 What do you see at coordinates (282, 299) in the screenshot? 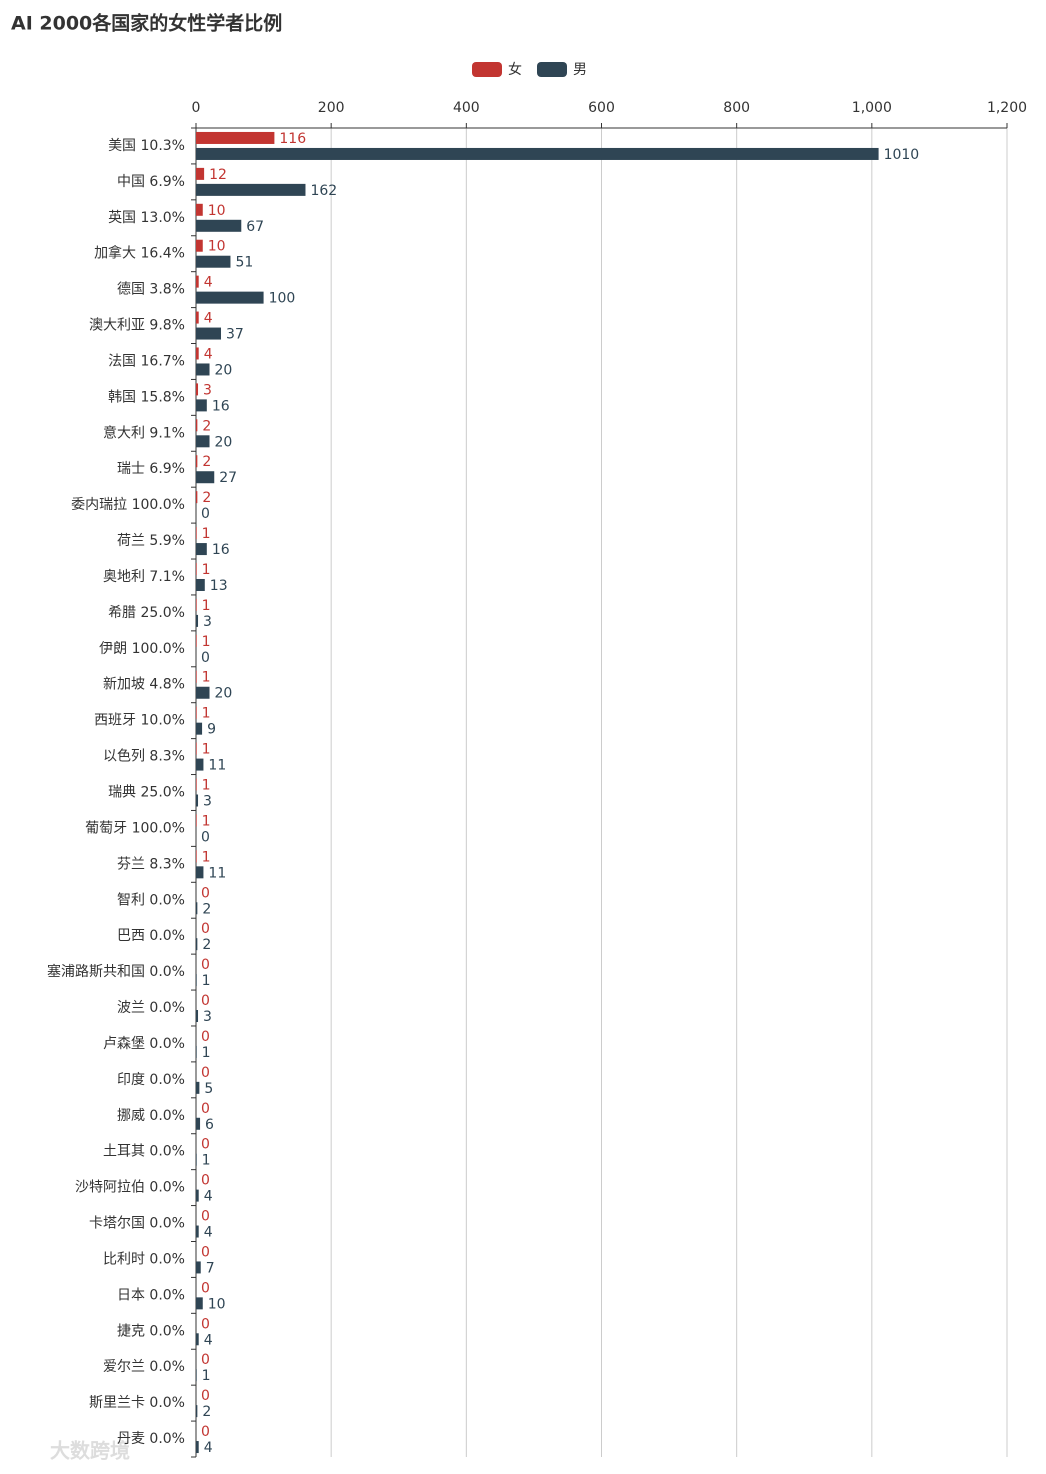
I see `data-label: 100` at bounding box center [282, 299].